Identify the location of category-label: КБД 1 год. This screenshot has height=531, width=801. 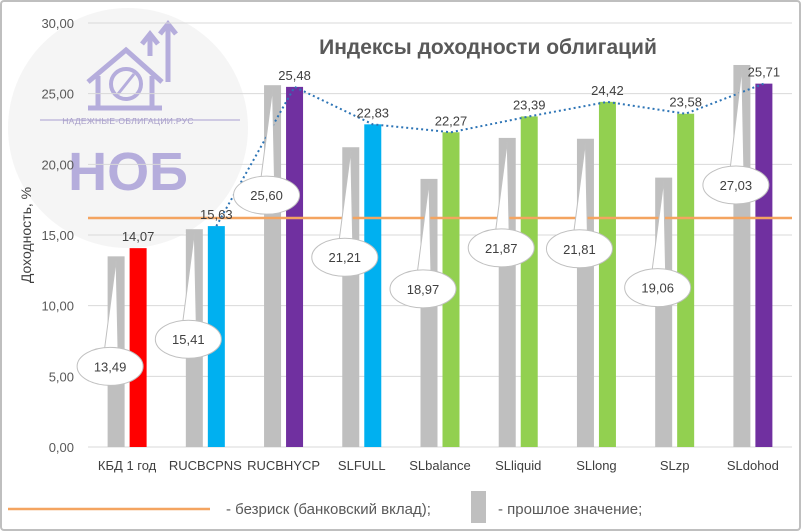
(127, 465).